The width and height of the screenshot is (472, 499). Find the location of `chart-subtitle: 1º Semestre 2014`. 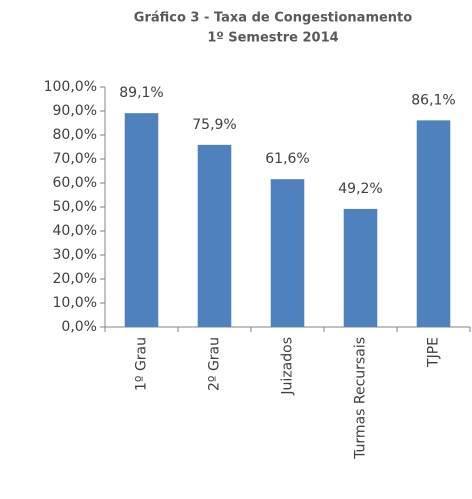

chart-subtitle: 1º Semestre 2014 is located at coordinates (272, 38).